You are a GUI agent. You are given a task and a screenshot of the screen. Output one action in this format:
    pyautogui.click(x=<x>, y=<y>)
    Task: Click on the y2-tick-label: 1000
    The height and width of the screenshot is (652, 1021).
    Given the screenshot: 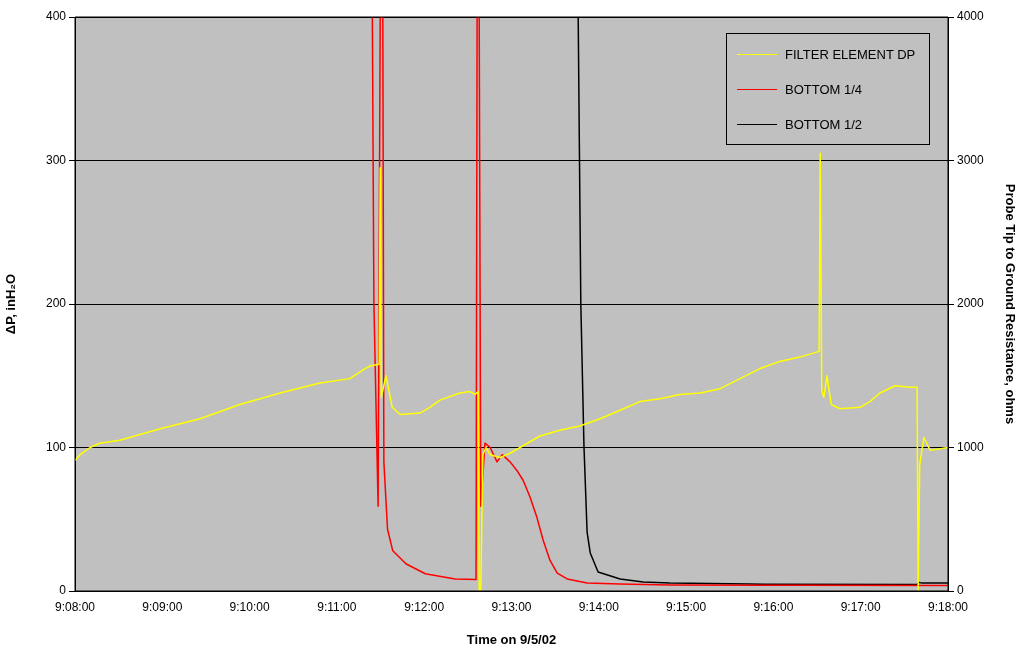 What is the action you would take?
    pyautogui.click(x=971, y=446)
    